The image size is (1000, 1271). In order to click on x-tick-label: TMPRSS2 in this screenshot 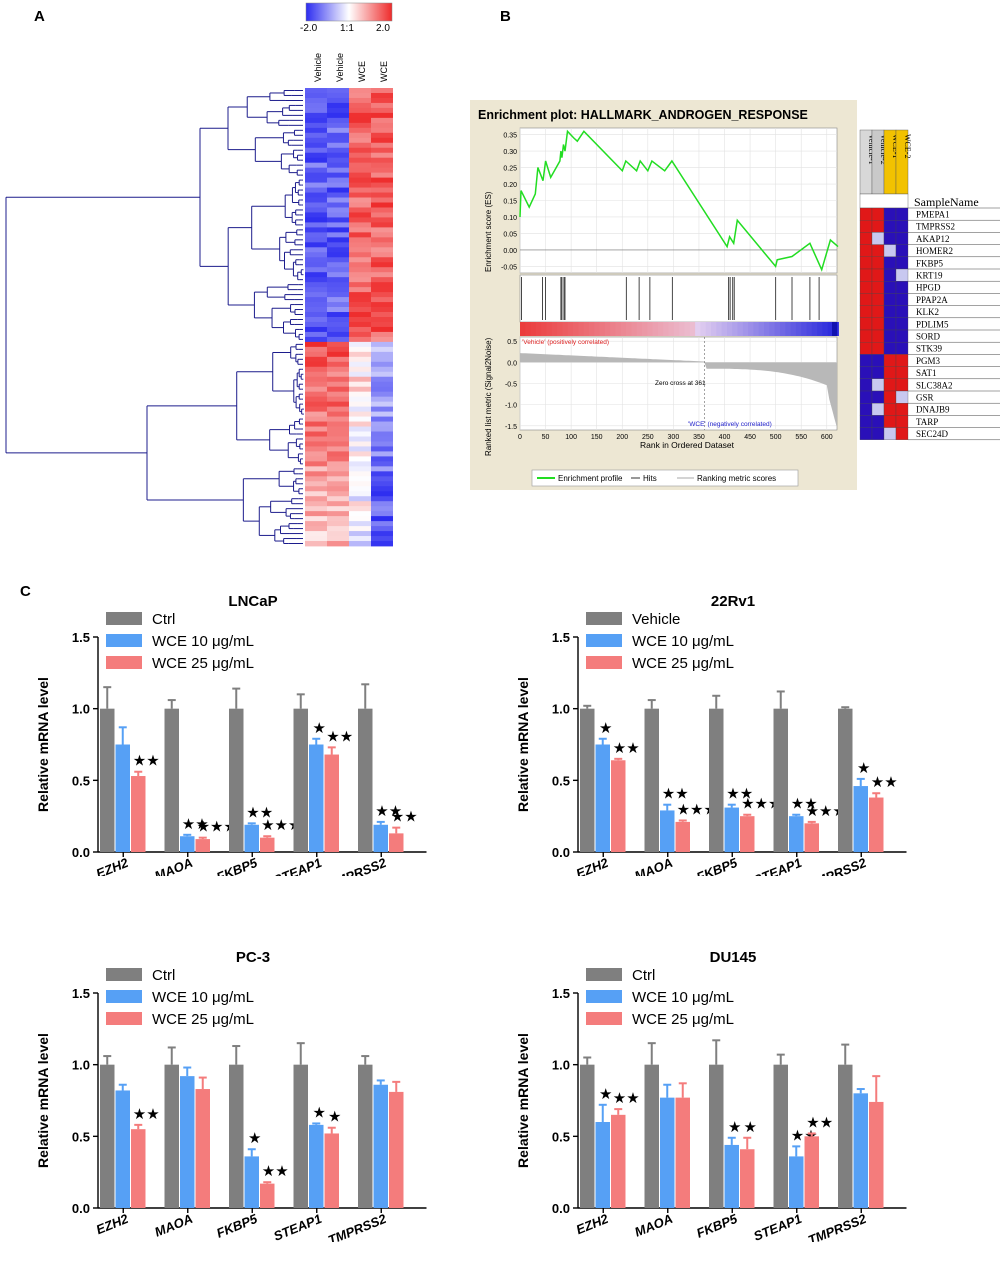, I will do `click(837, 1226)`.